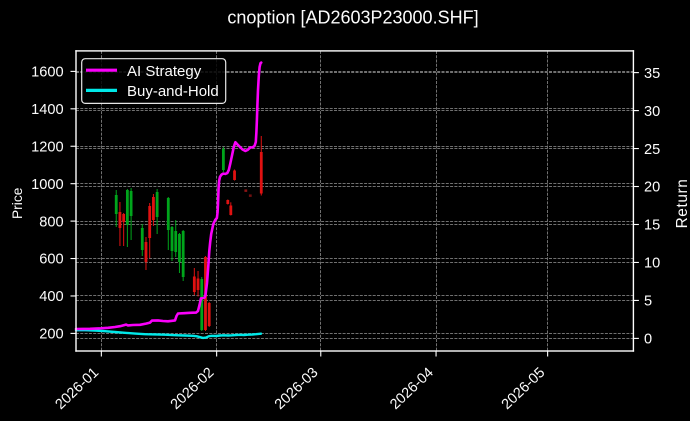  What do you see at coordinates (652, 112) in the screenshot?
I see `svg-text: 30` at bounding box center [652, 112].